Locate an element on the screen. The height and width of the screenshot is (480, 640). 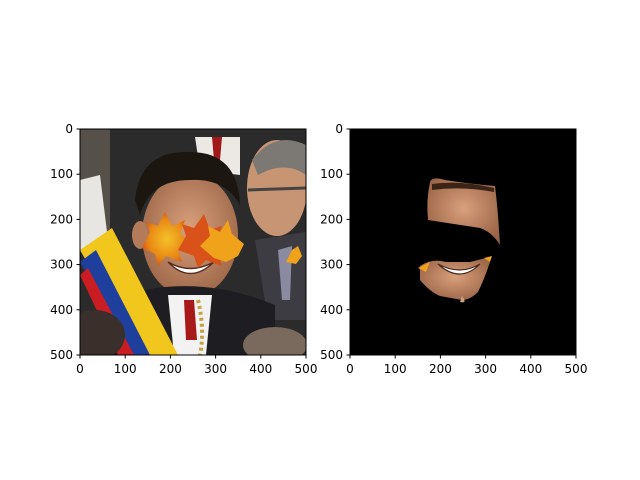
x-tick-label-right: 400 is located at coordinates (530, 369).